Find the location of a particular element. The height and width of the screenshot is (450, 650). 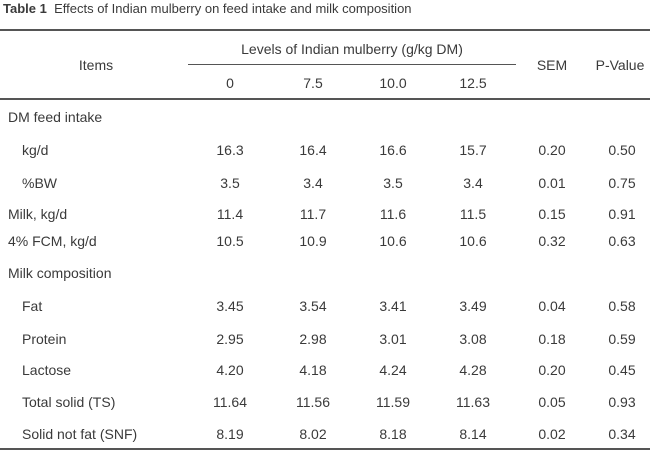

table-cell: 0.01 is located at coordinates (552, 183).